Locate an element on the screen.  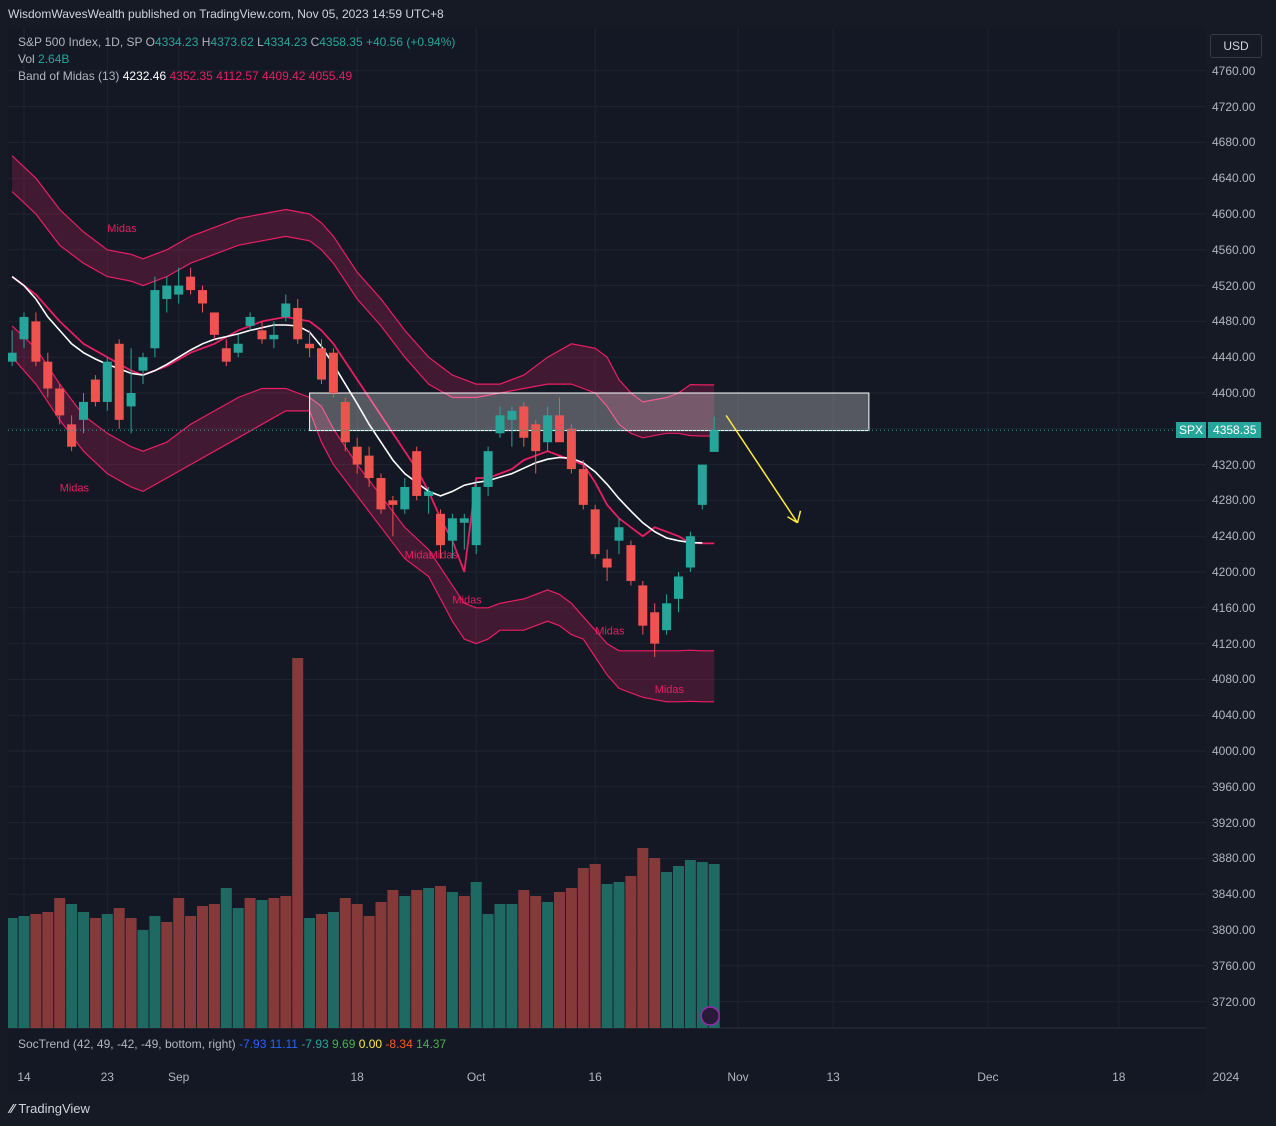
y-tick-label: 4680.00 is located at coordinates (1234, 142).